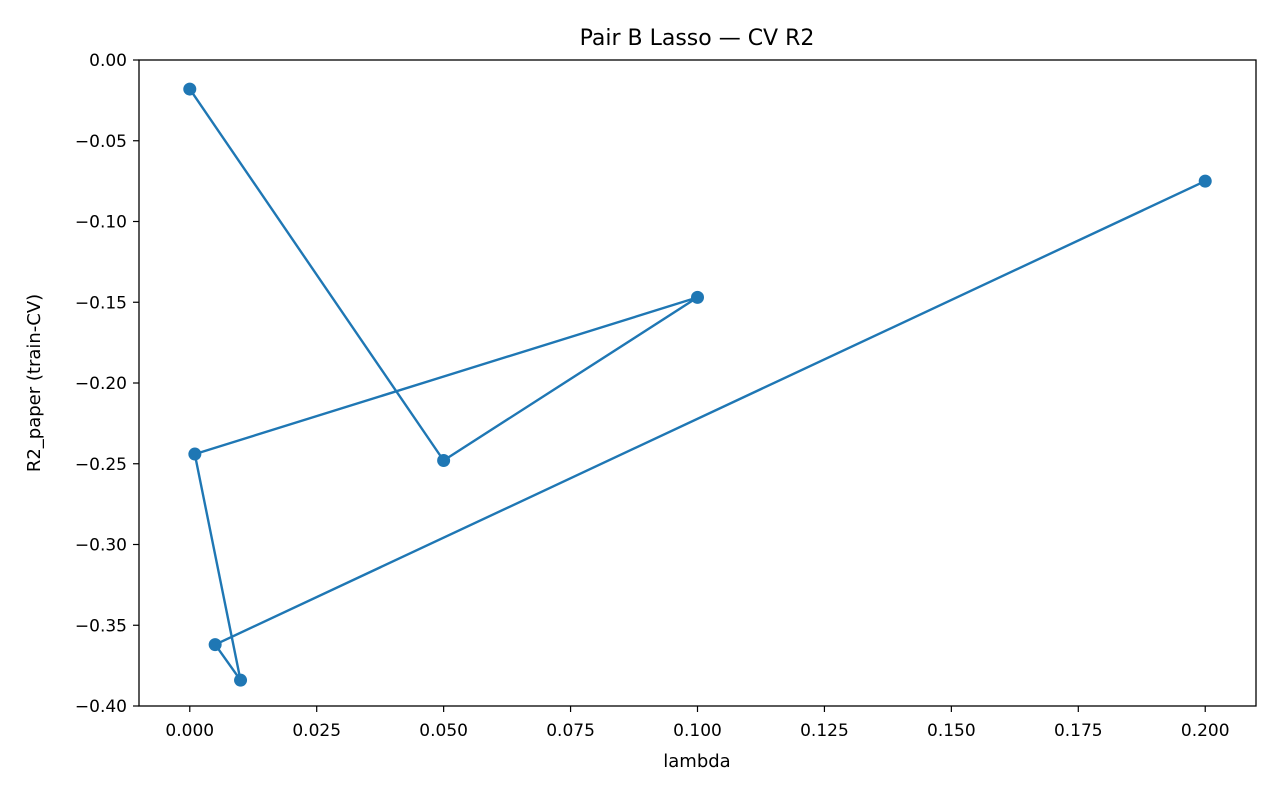 Image resolution: width=1280 pixels, height=800 pixels. Describe the element at coordinates (108, 61) in the screenshot. I see `y-tick-label: 0.00` at that location.